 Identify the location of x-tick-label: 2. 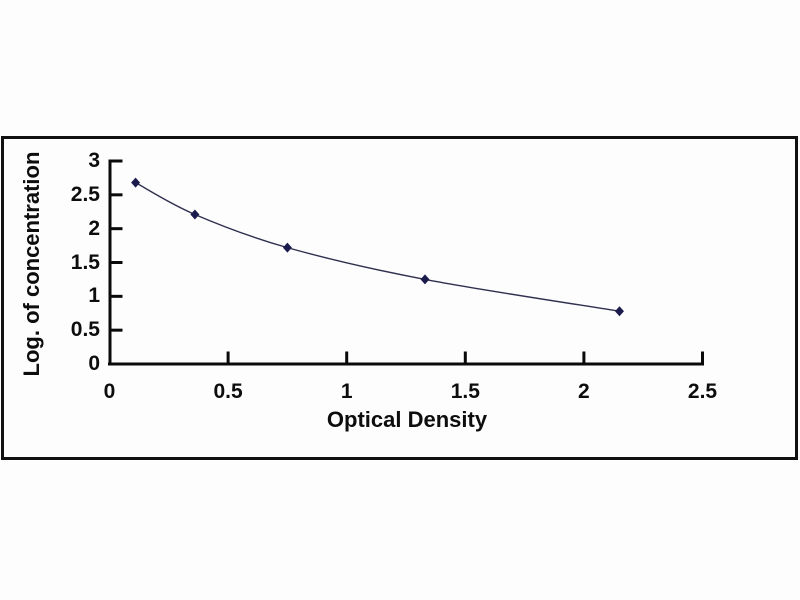
(584, 391).